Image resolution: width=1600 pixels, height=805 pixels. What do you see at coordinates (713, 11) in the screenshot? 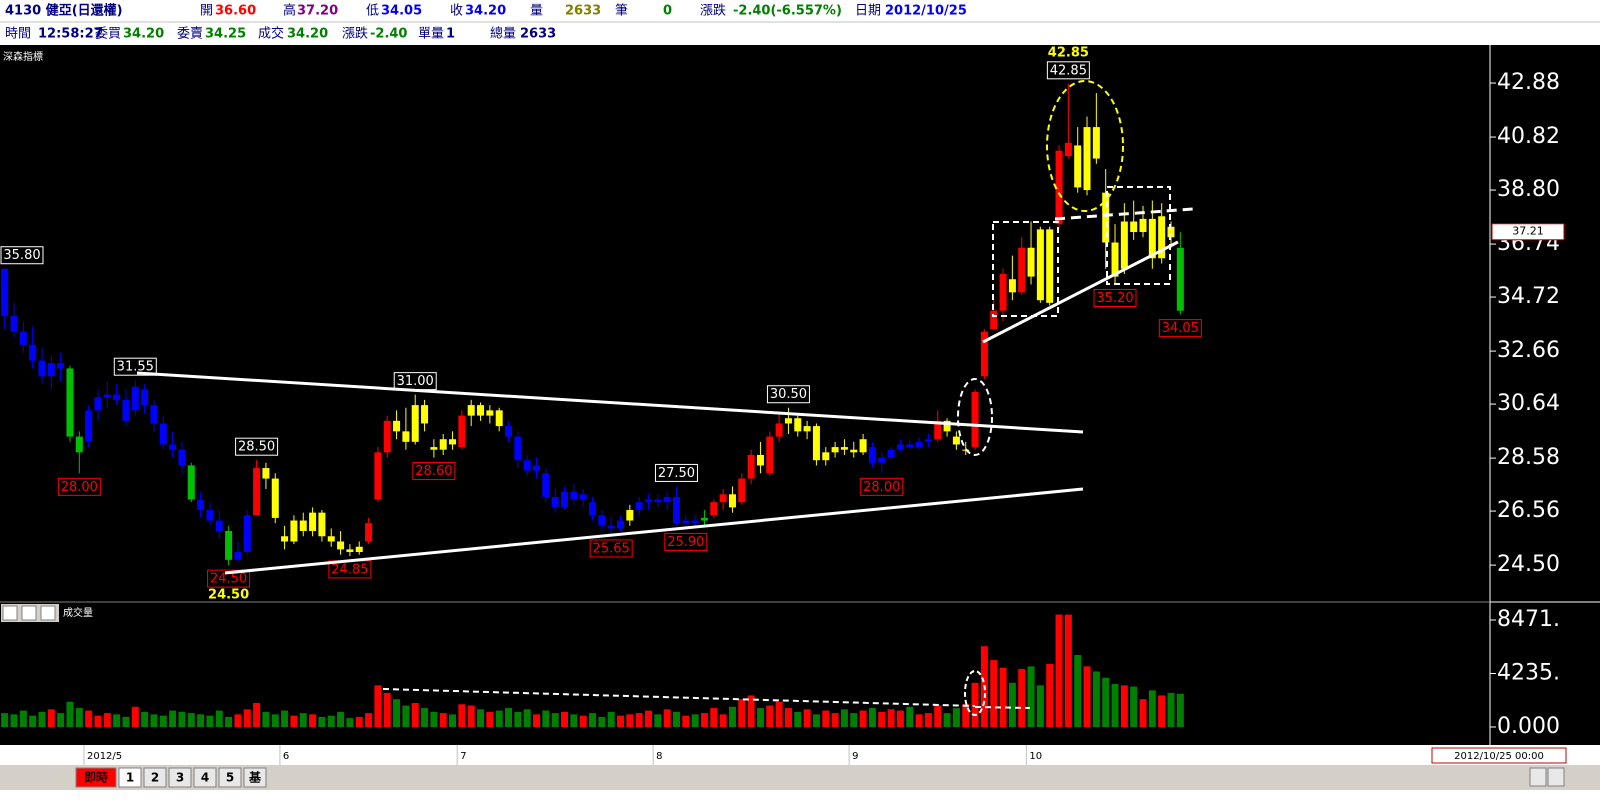
I see `quote-label: 漲跌` at bounding box center [713, 11].